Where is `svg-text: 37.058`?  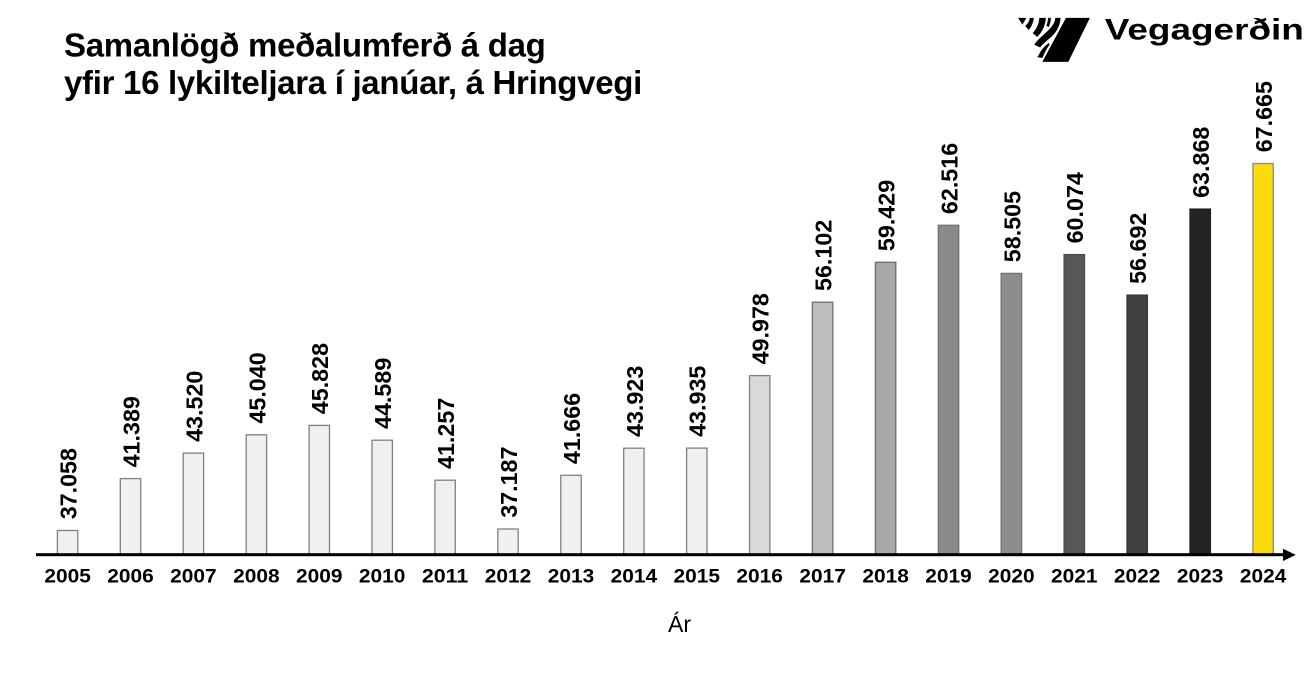 svg-text: 37.058 is located at coordinates (69, 483).